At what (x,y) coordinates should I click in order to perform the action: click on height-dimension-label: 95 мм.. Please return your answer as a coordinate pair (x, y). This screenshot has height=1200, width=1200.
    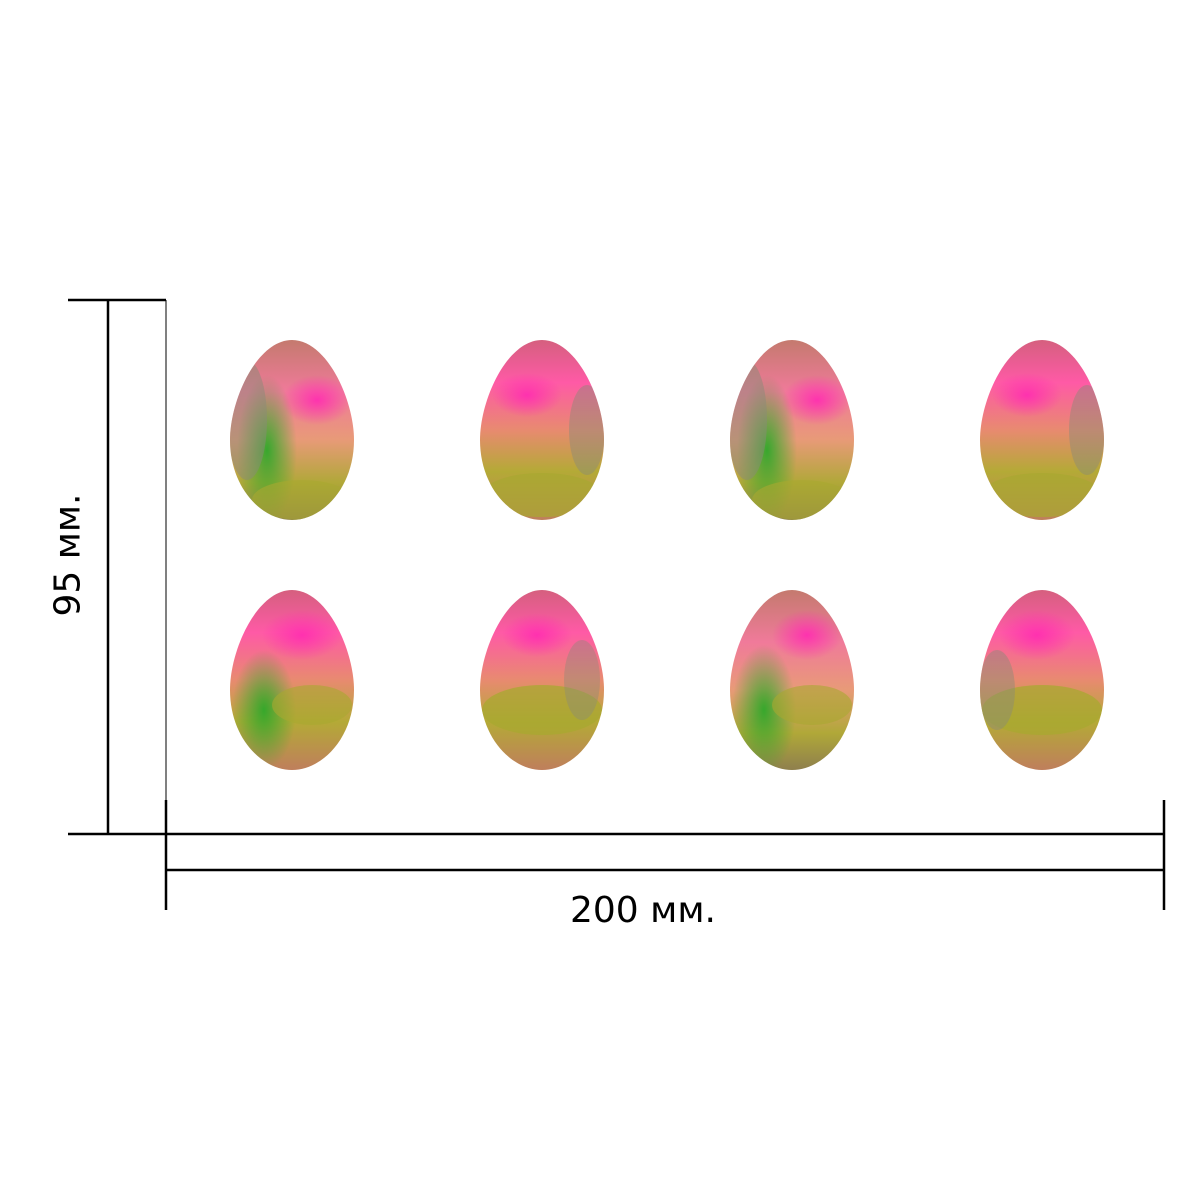
    Looking at the image, I should click on (68, 555).